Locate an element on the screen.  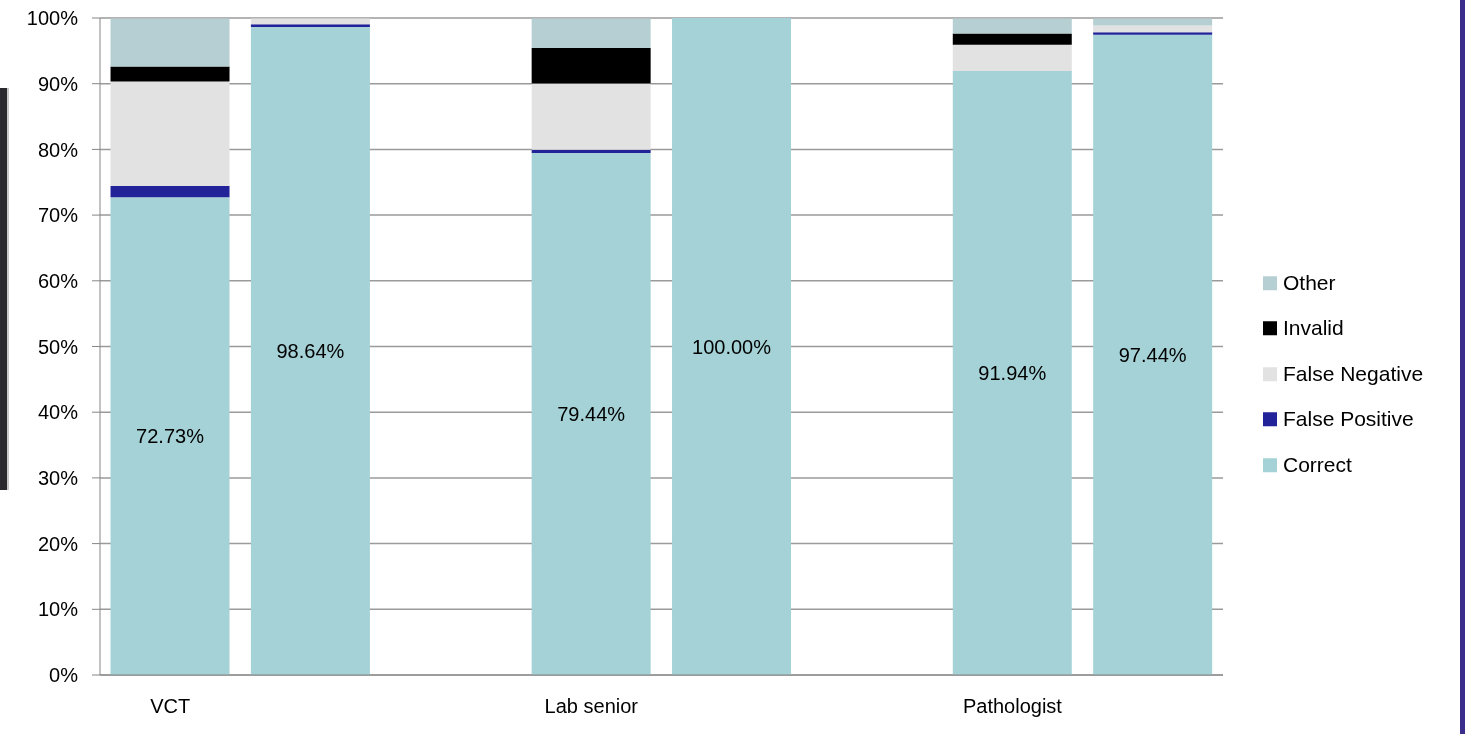
legend-label: Other is located at coordinates (1309, 283).